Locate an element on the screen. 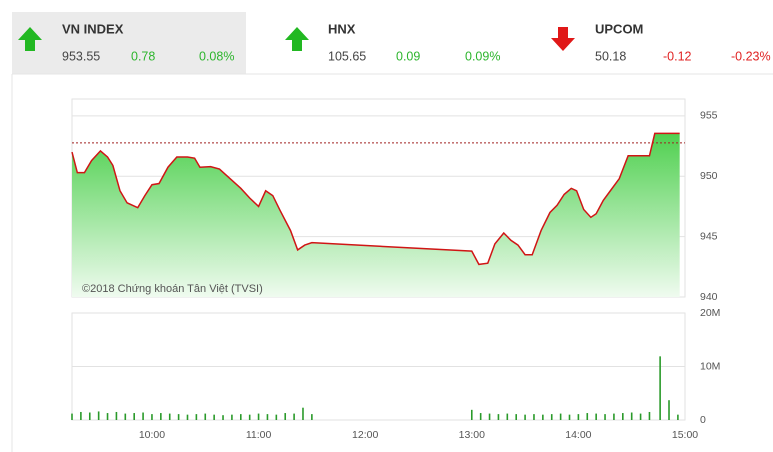 This screenshot has height=452, width=773. index-change: -0.12 is located at coordinates (677, 56).